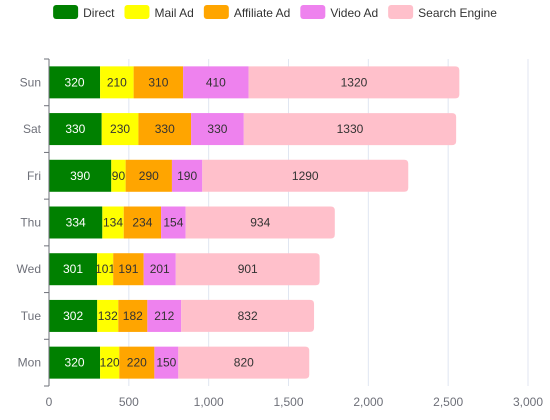  I want to click on bar-direct-wed, so click(73, 269).